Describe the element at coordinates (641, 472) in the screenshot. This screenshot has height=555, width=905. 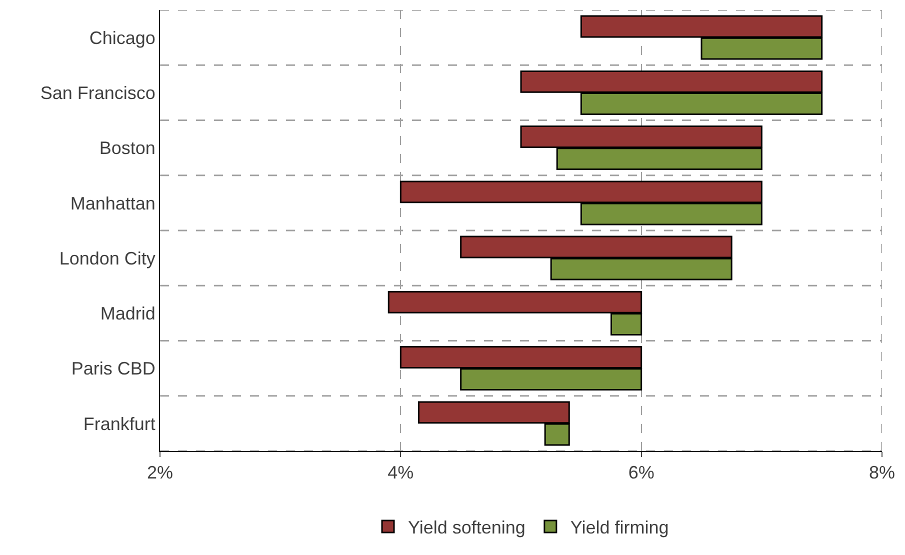
I see `x-tick-label: 6%` at that location.